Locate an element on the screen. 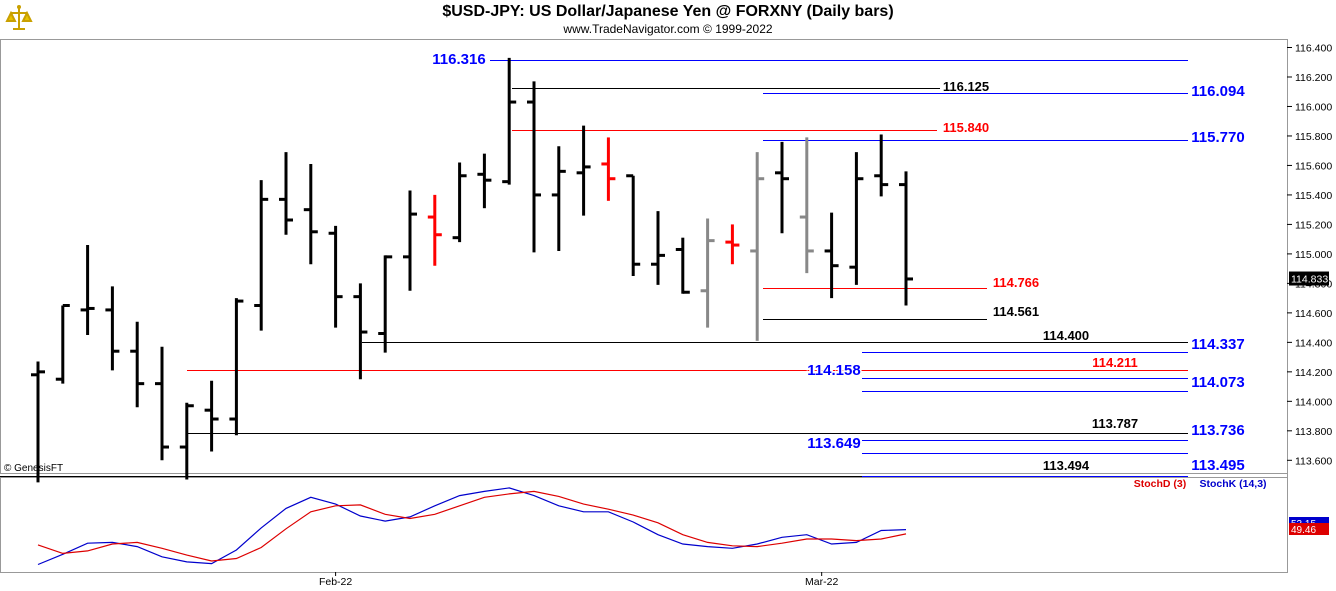  level-label: 114.337 is located at coordinates (1217, 344).